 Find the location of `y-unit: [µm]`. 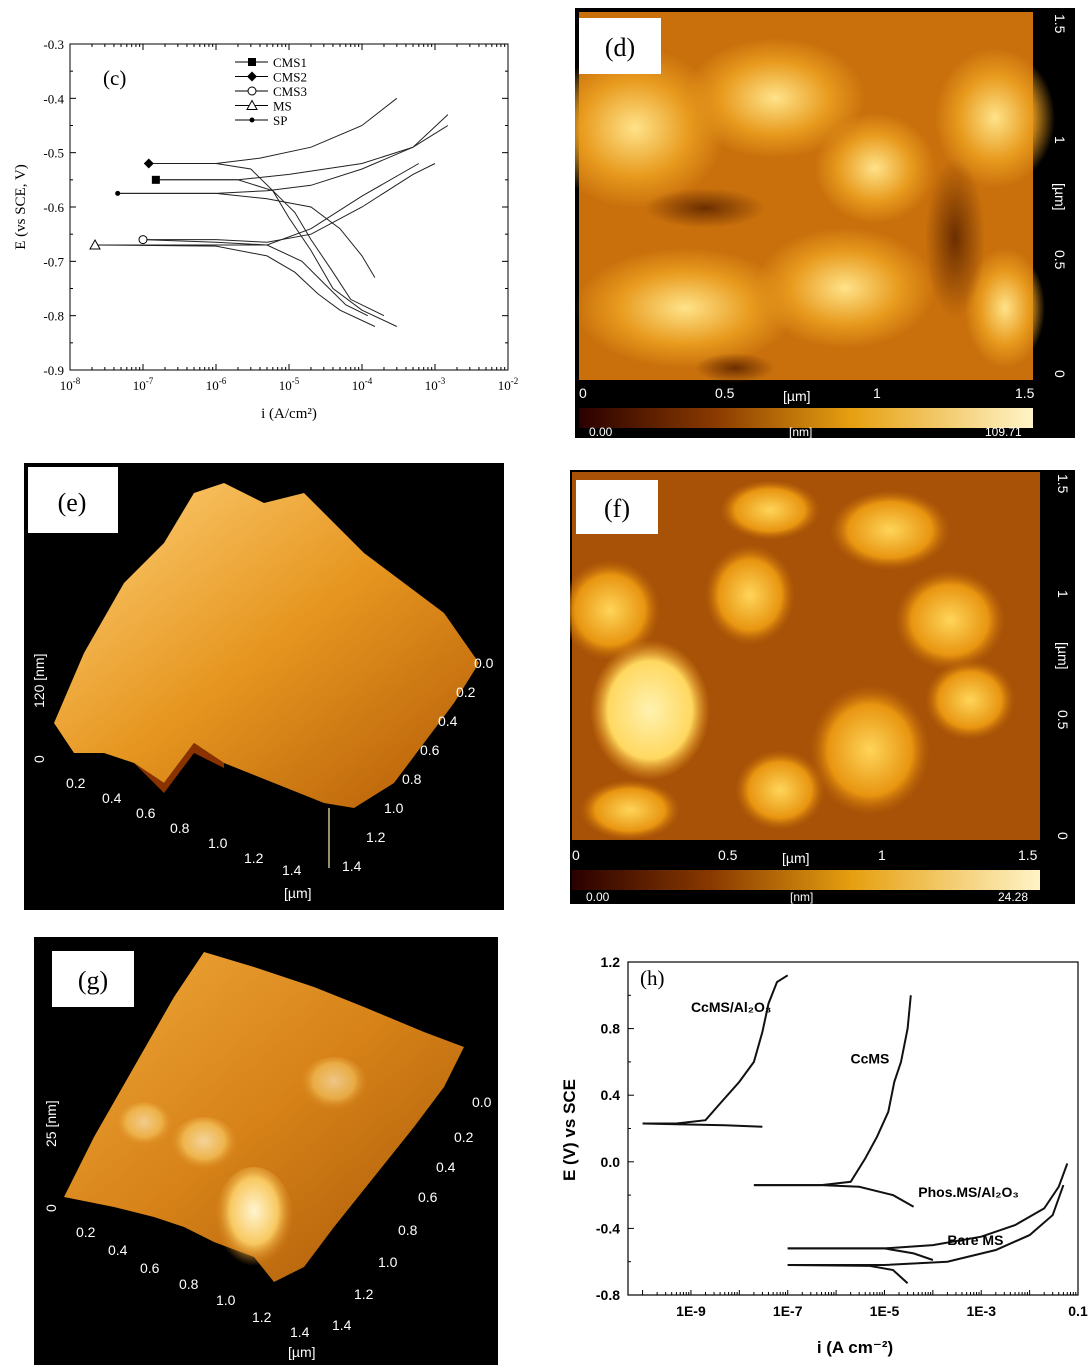

y-unit: [µm] is located at coordinates (1060, 197).